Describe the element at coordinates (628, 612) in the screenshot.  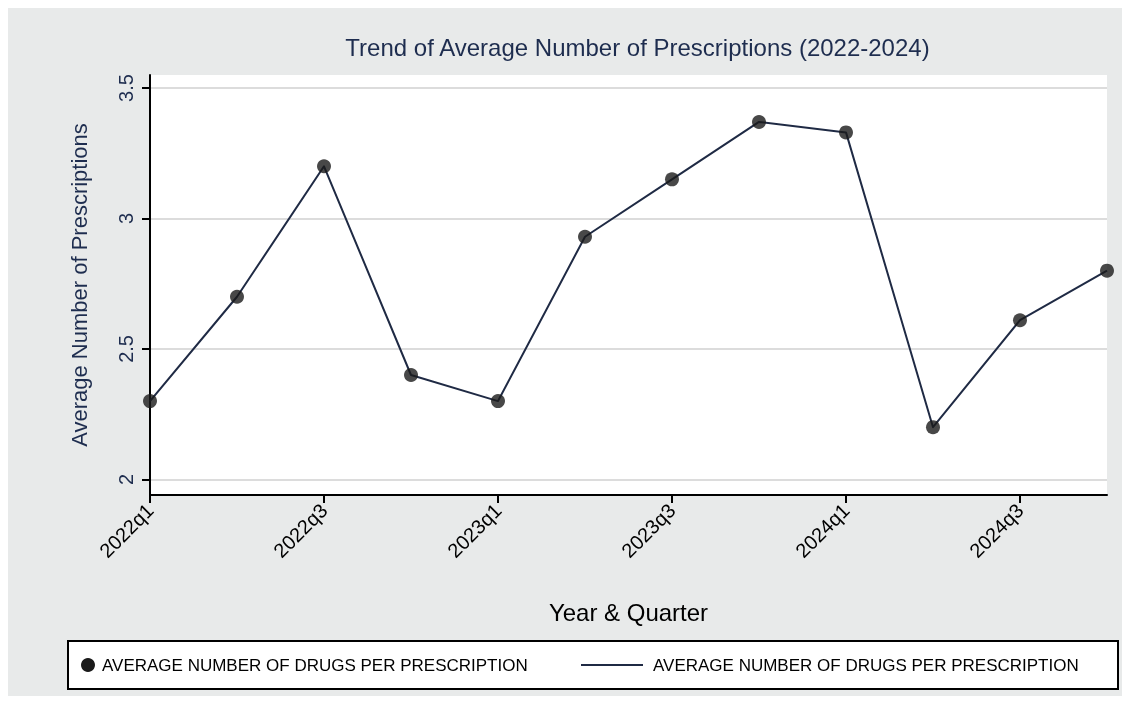
I see `x-axis-title: Year & Quarter` at that location.